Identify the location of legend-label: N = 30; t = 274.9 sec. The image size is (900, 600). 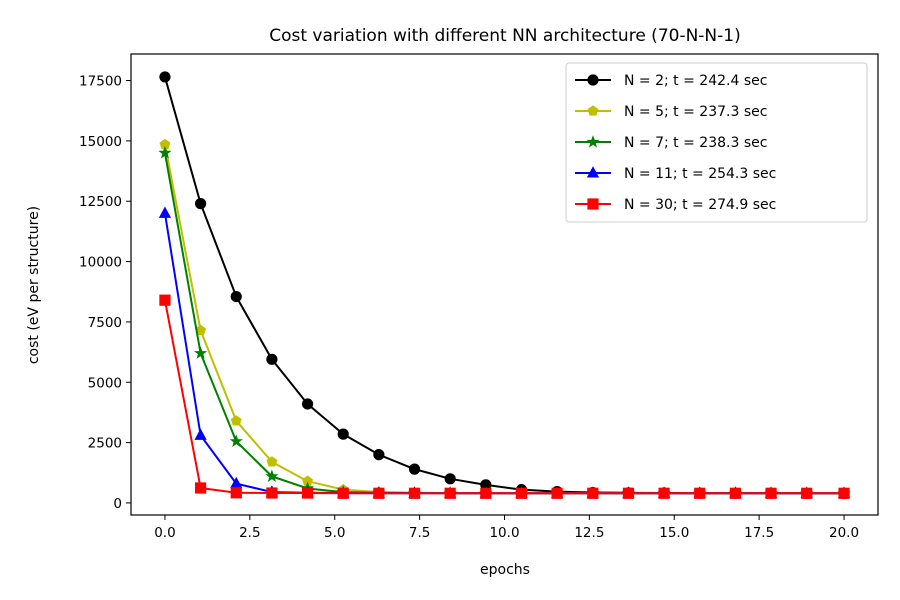
(700, 205).